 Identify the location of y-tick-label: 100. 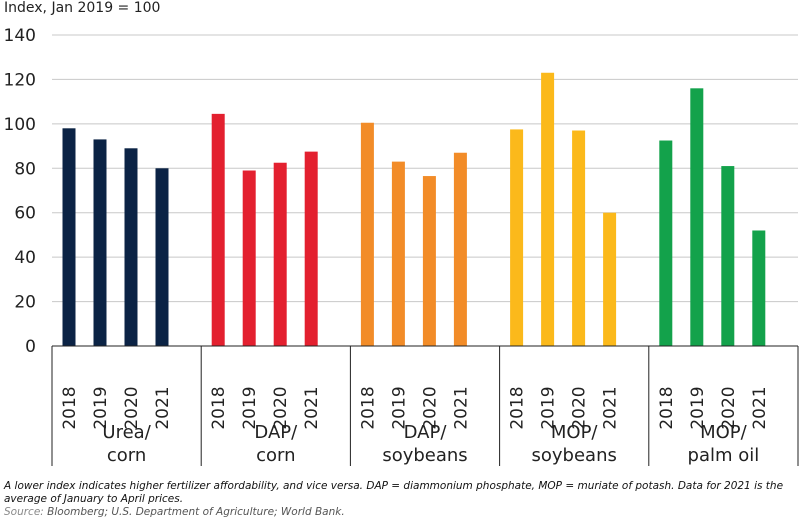
(20, 125).